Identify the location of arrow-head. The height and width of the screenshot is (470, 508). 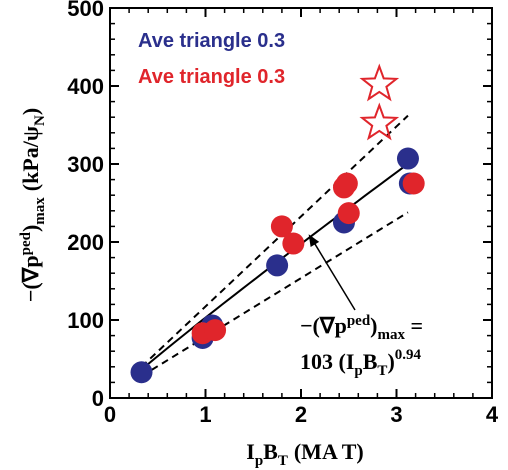
(314, 241).